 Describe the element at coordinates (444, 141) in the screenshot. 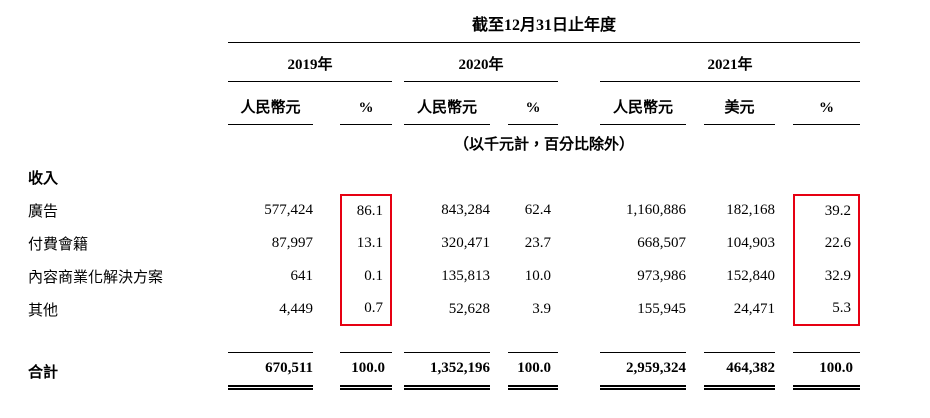

I see `units-note-row: （以千元計，百分比除外）` at that location.